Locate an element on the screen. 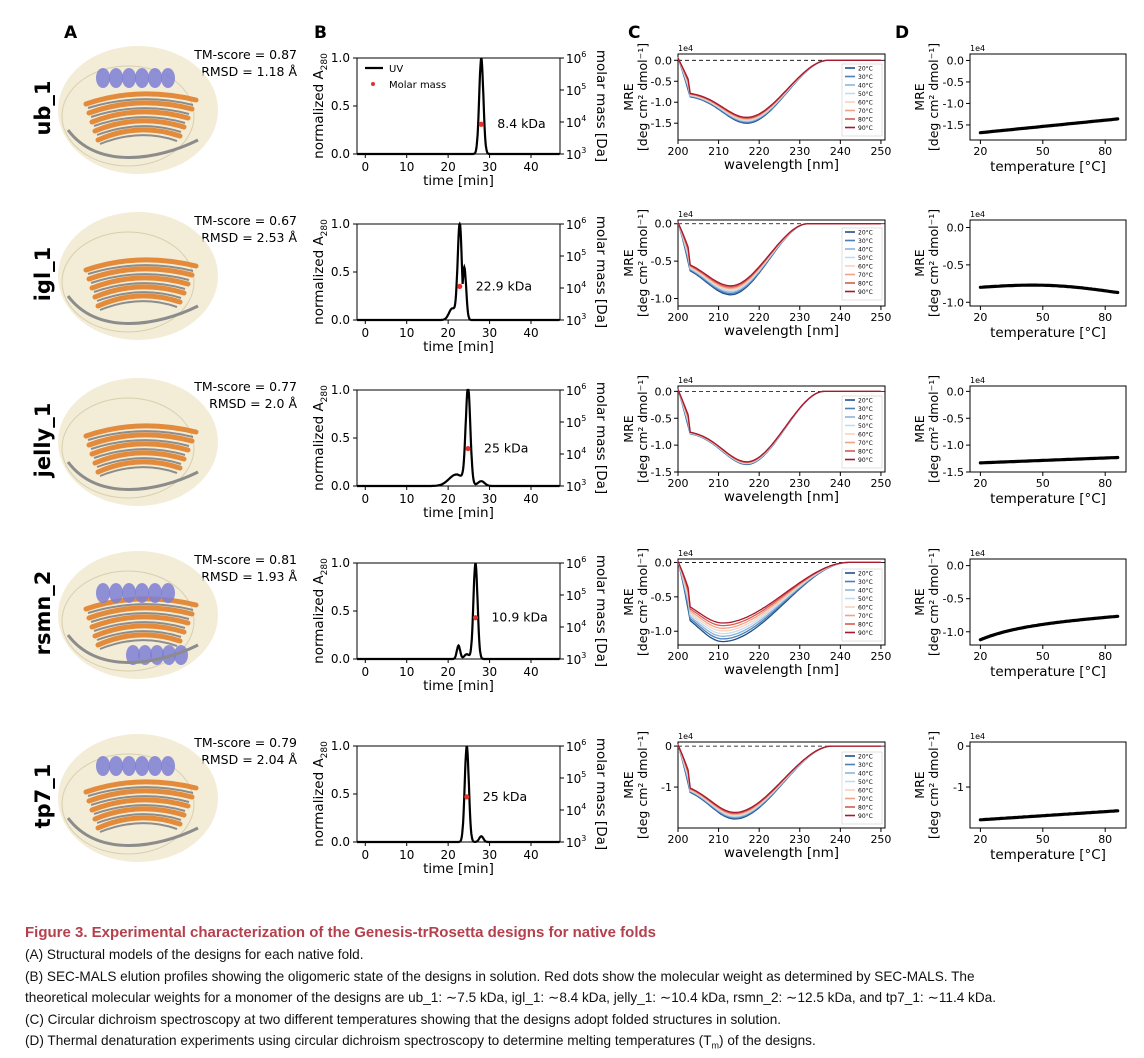 This screenshot has height=1058, width=1144. sec-y-tick-label: 0.0 is located at coordinates (340, 842).